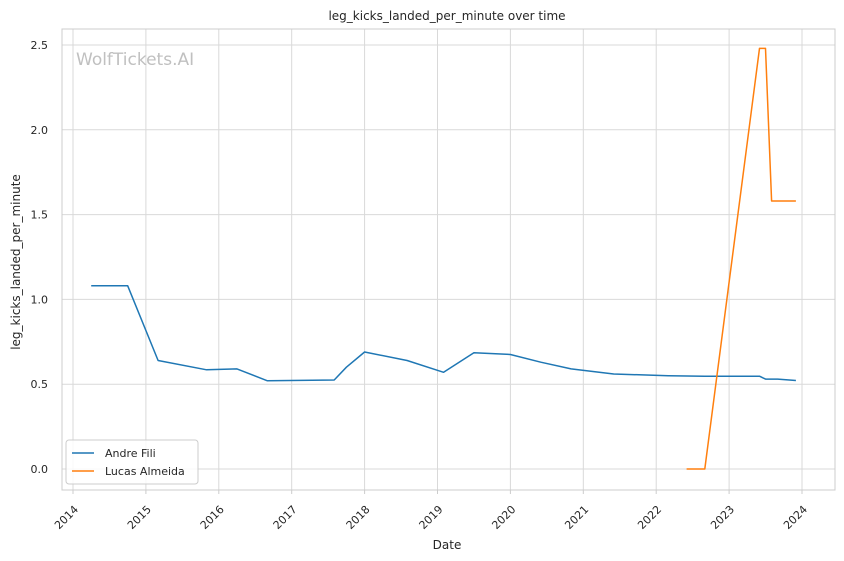 Image resolution: width=844 pixels, height=561 pixels. What do you see at coordinates (503, 517) in the screenshot?
I see `x-tick-label: 2020` at bounding box center [503, 517].